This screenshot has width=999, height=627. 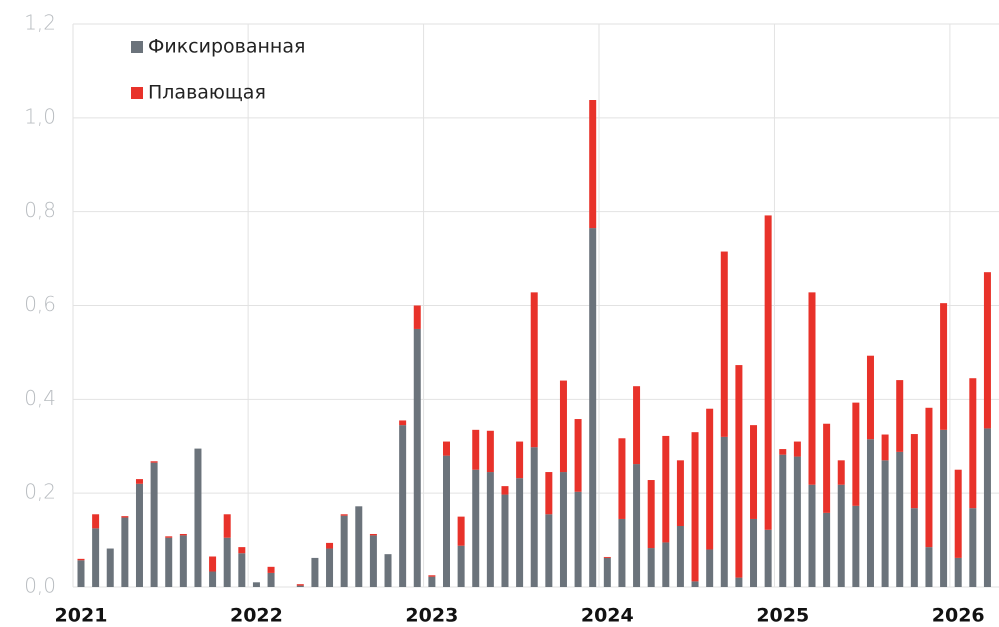 What do you see at coordinates (40, 398) in the screenshot?
I see `y-tick-label: 0,4` at bounding box center [40, 398].